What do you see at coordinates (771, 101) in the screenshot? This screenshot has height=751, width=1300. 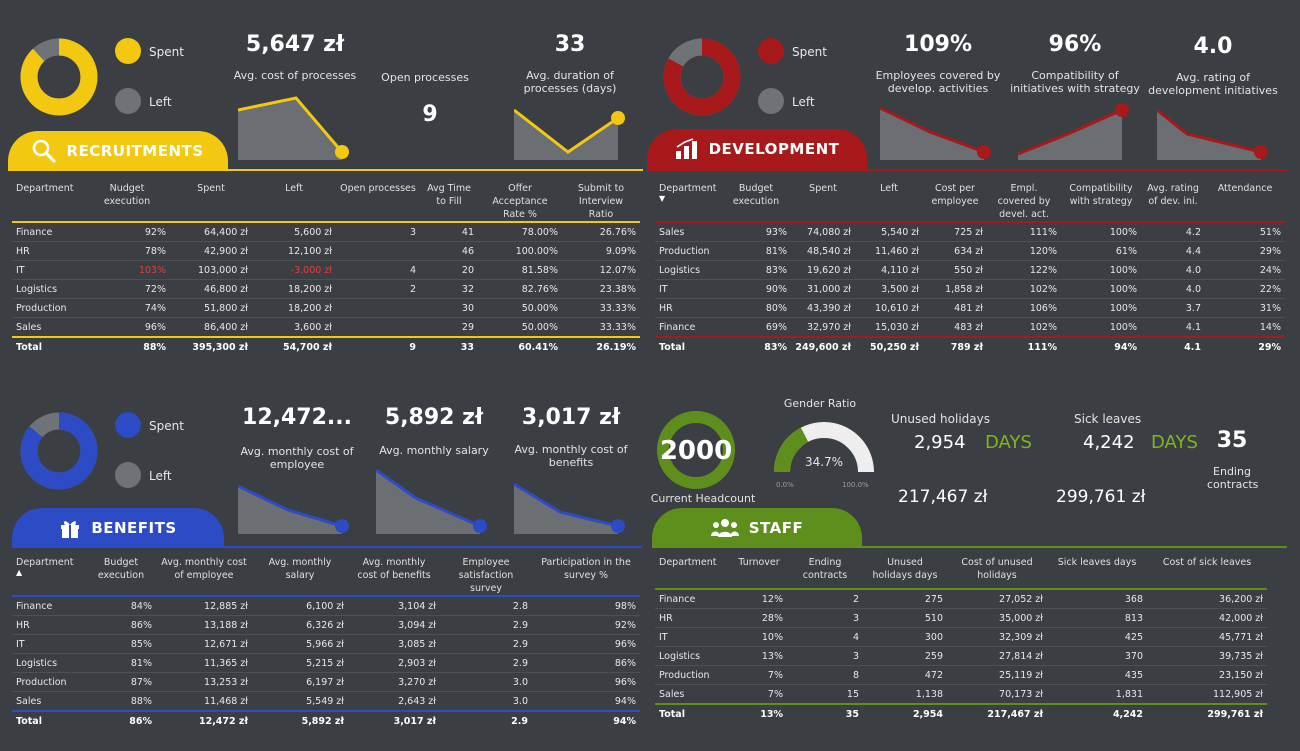 I see `legend-left-dot` at bounding box center [771, 101].